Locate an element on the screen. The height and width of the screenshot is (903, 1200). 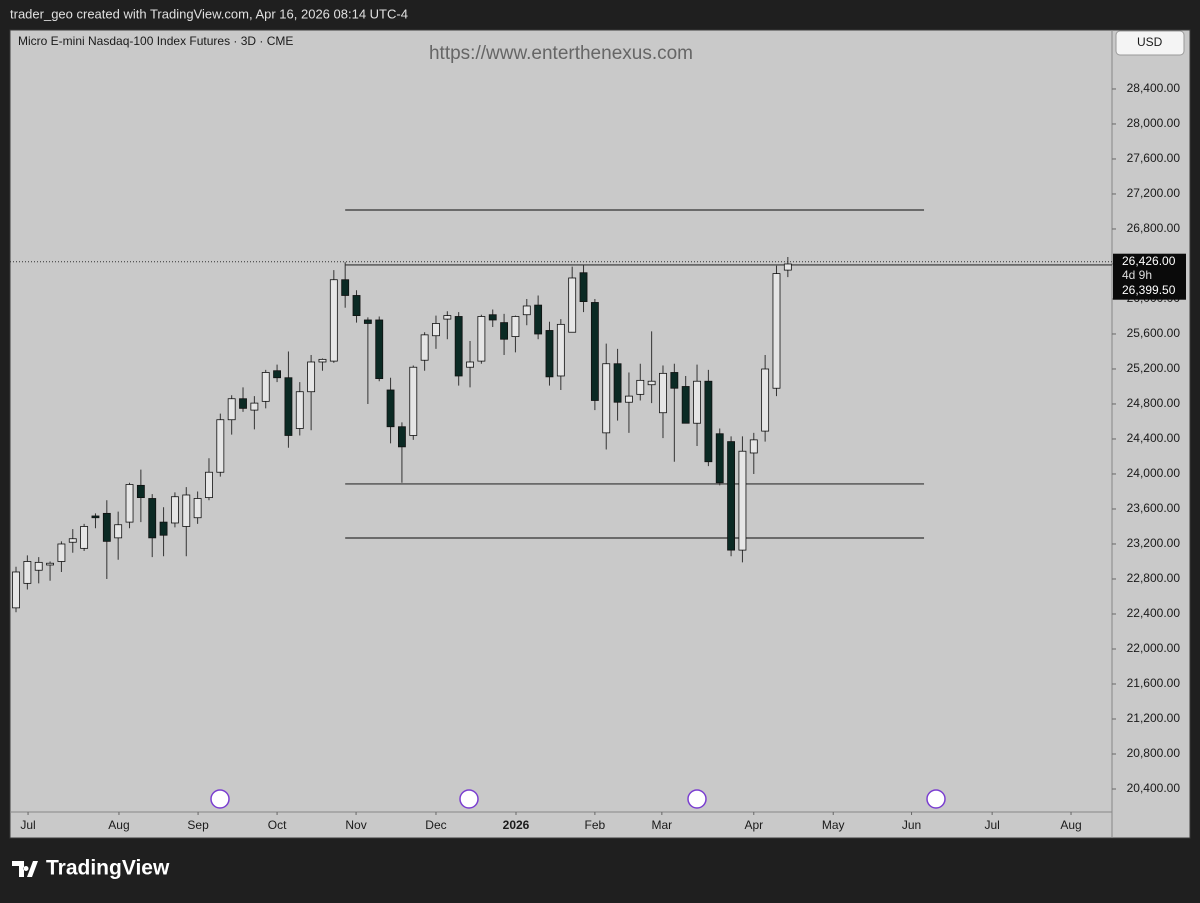
x-tick-label: Feb is located at coordinates (595, 825).